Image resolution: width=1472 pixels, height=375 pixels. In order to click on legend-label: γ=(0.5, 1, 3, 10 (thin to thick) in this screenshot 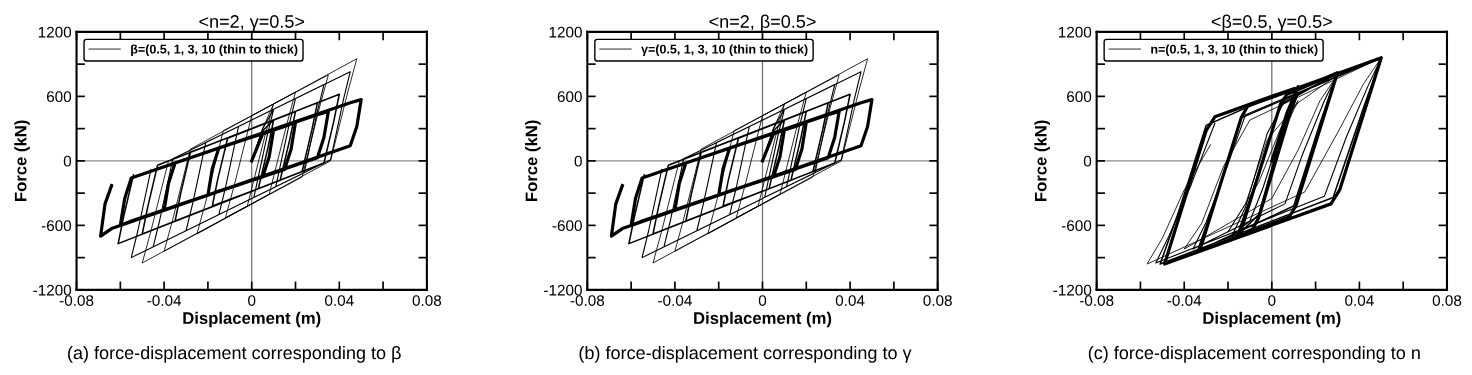, I will do `click(724, 50)`.